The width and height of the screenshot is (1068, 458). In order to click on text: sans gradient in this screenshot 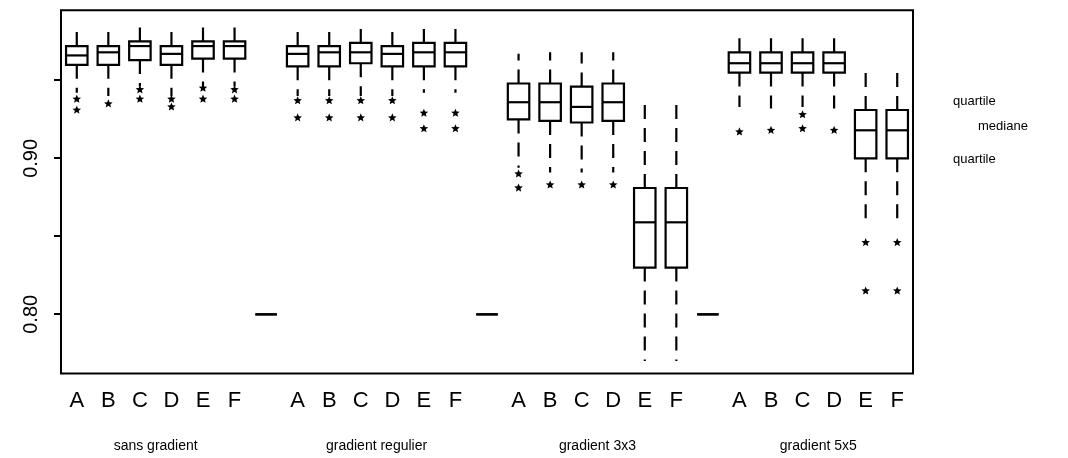, I will do `click(155, 445)`.